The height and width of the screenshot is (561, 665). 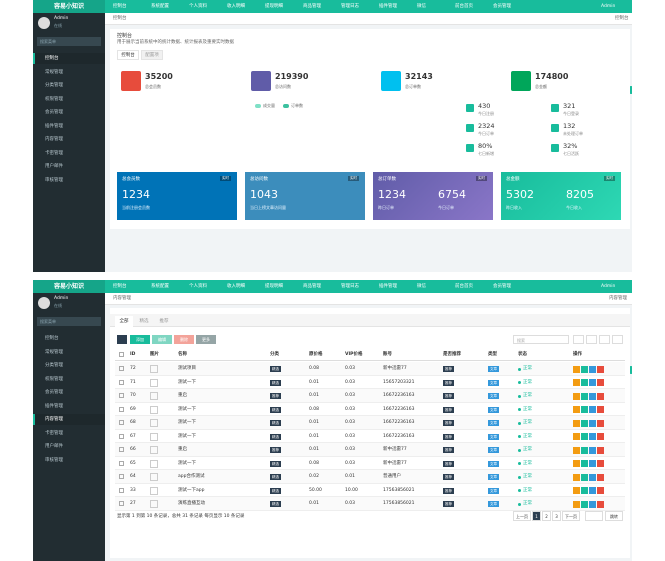 I want to click on tab: 推荐, so click(x=164, y=321).